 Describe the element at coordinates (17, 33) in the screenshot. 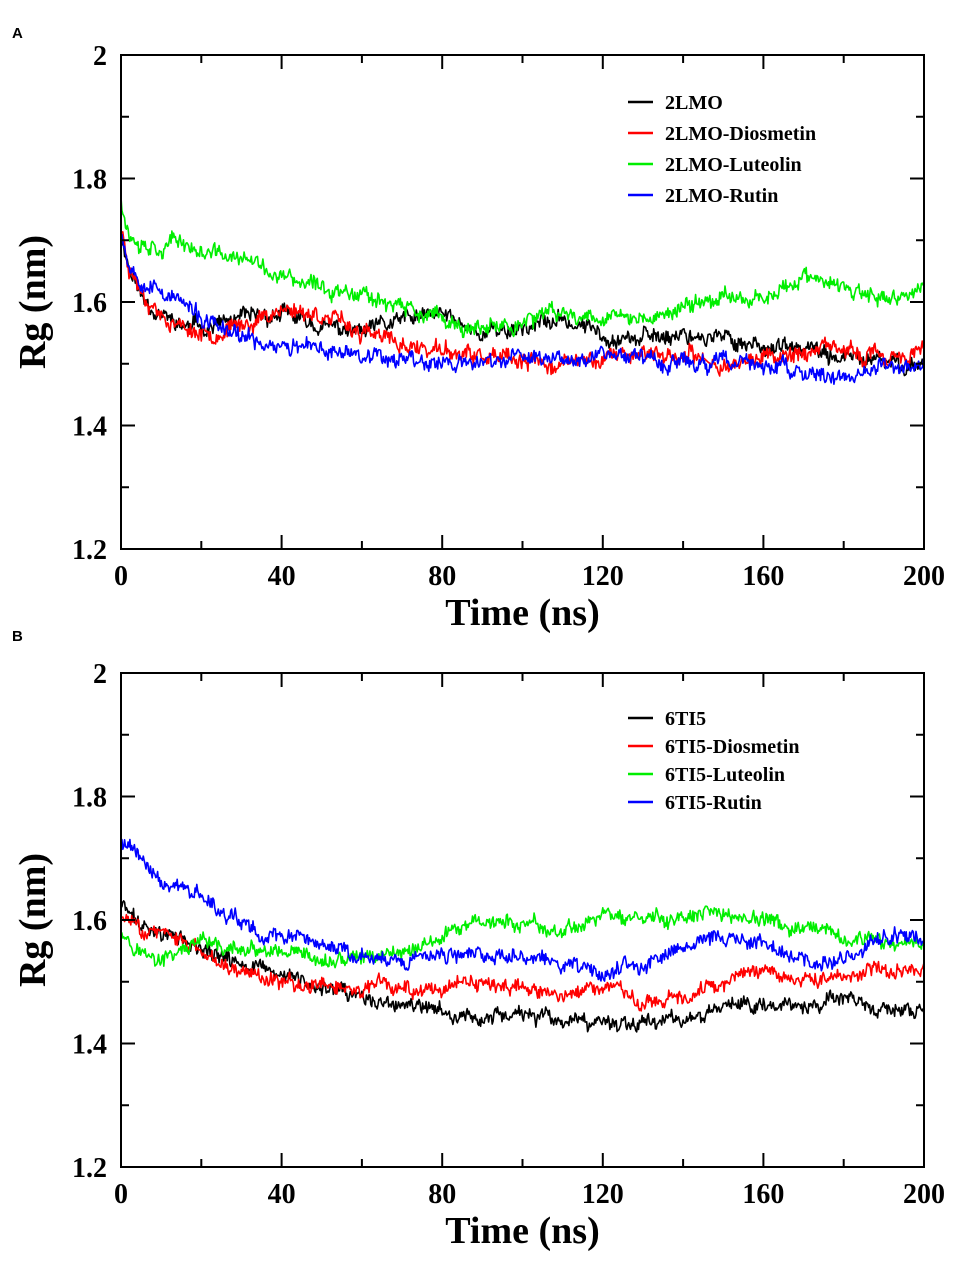

I see `panel-letter-a: A` at that location.